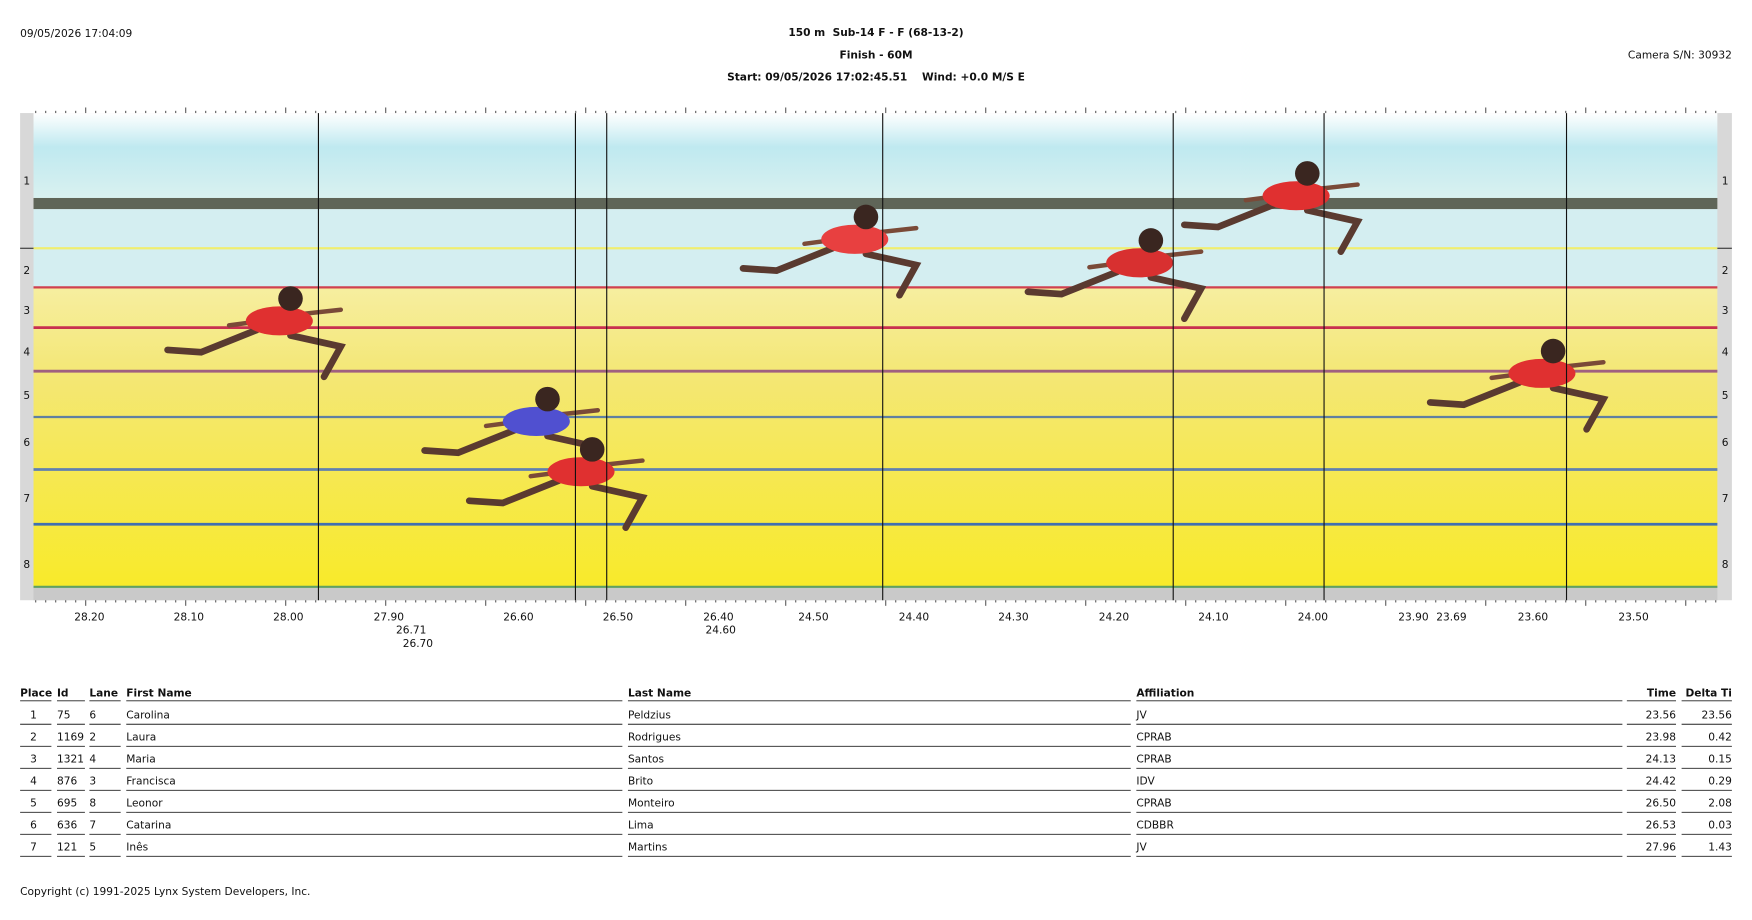  I want to click on lane-label: 3, so click(26, 310).